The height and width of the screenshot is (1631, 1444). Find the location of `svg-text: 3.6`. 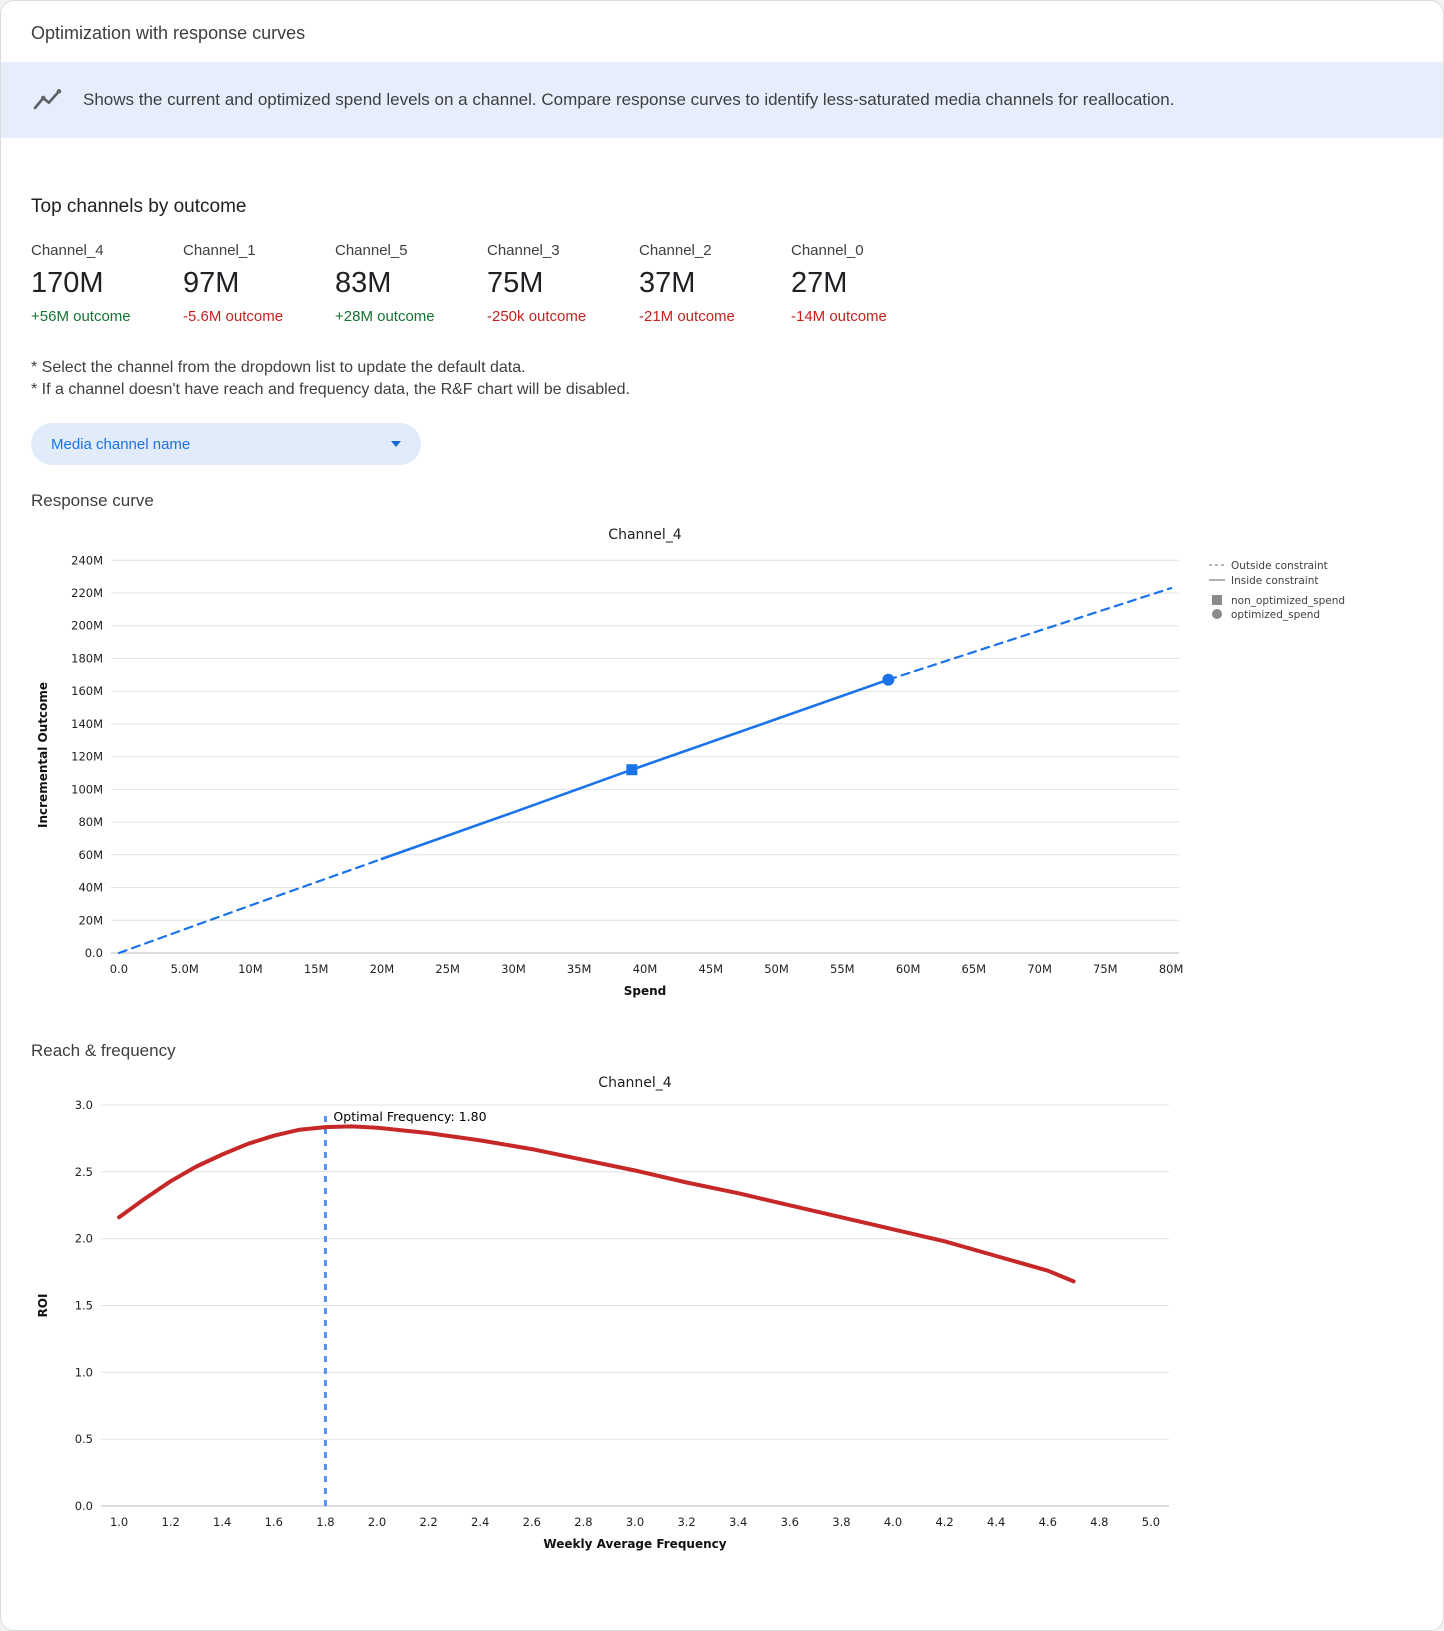

svg-text: 3.6 is located at coordinates (790, 1522).